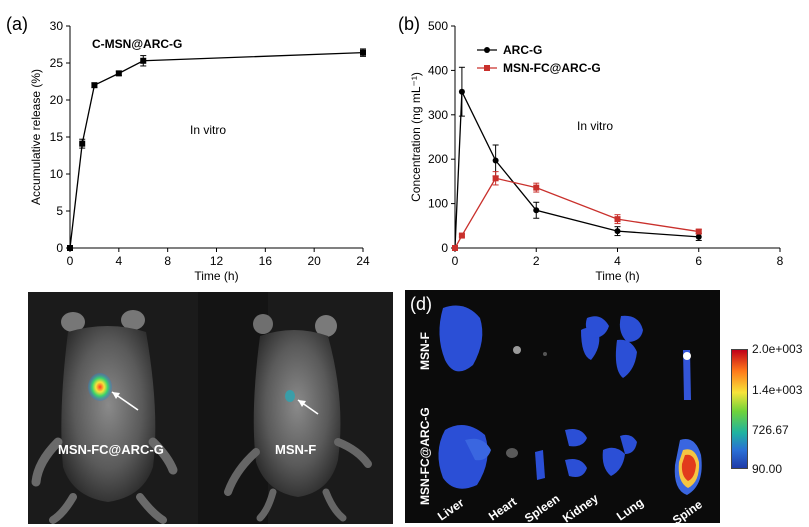 The image size is (809, 527). Describe the element at coordinates (118, 261) in the screenshot. I see `chart-a-x-tick-label: 4` at that location.